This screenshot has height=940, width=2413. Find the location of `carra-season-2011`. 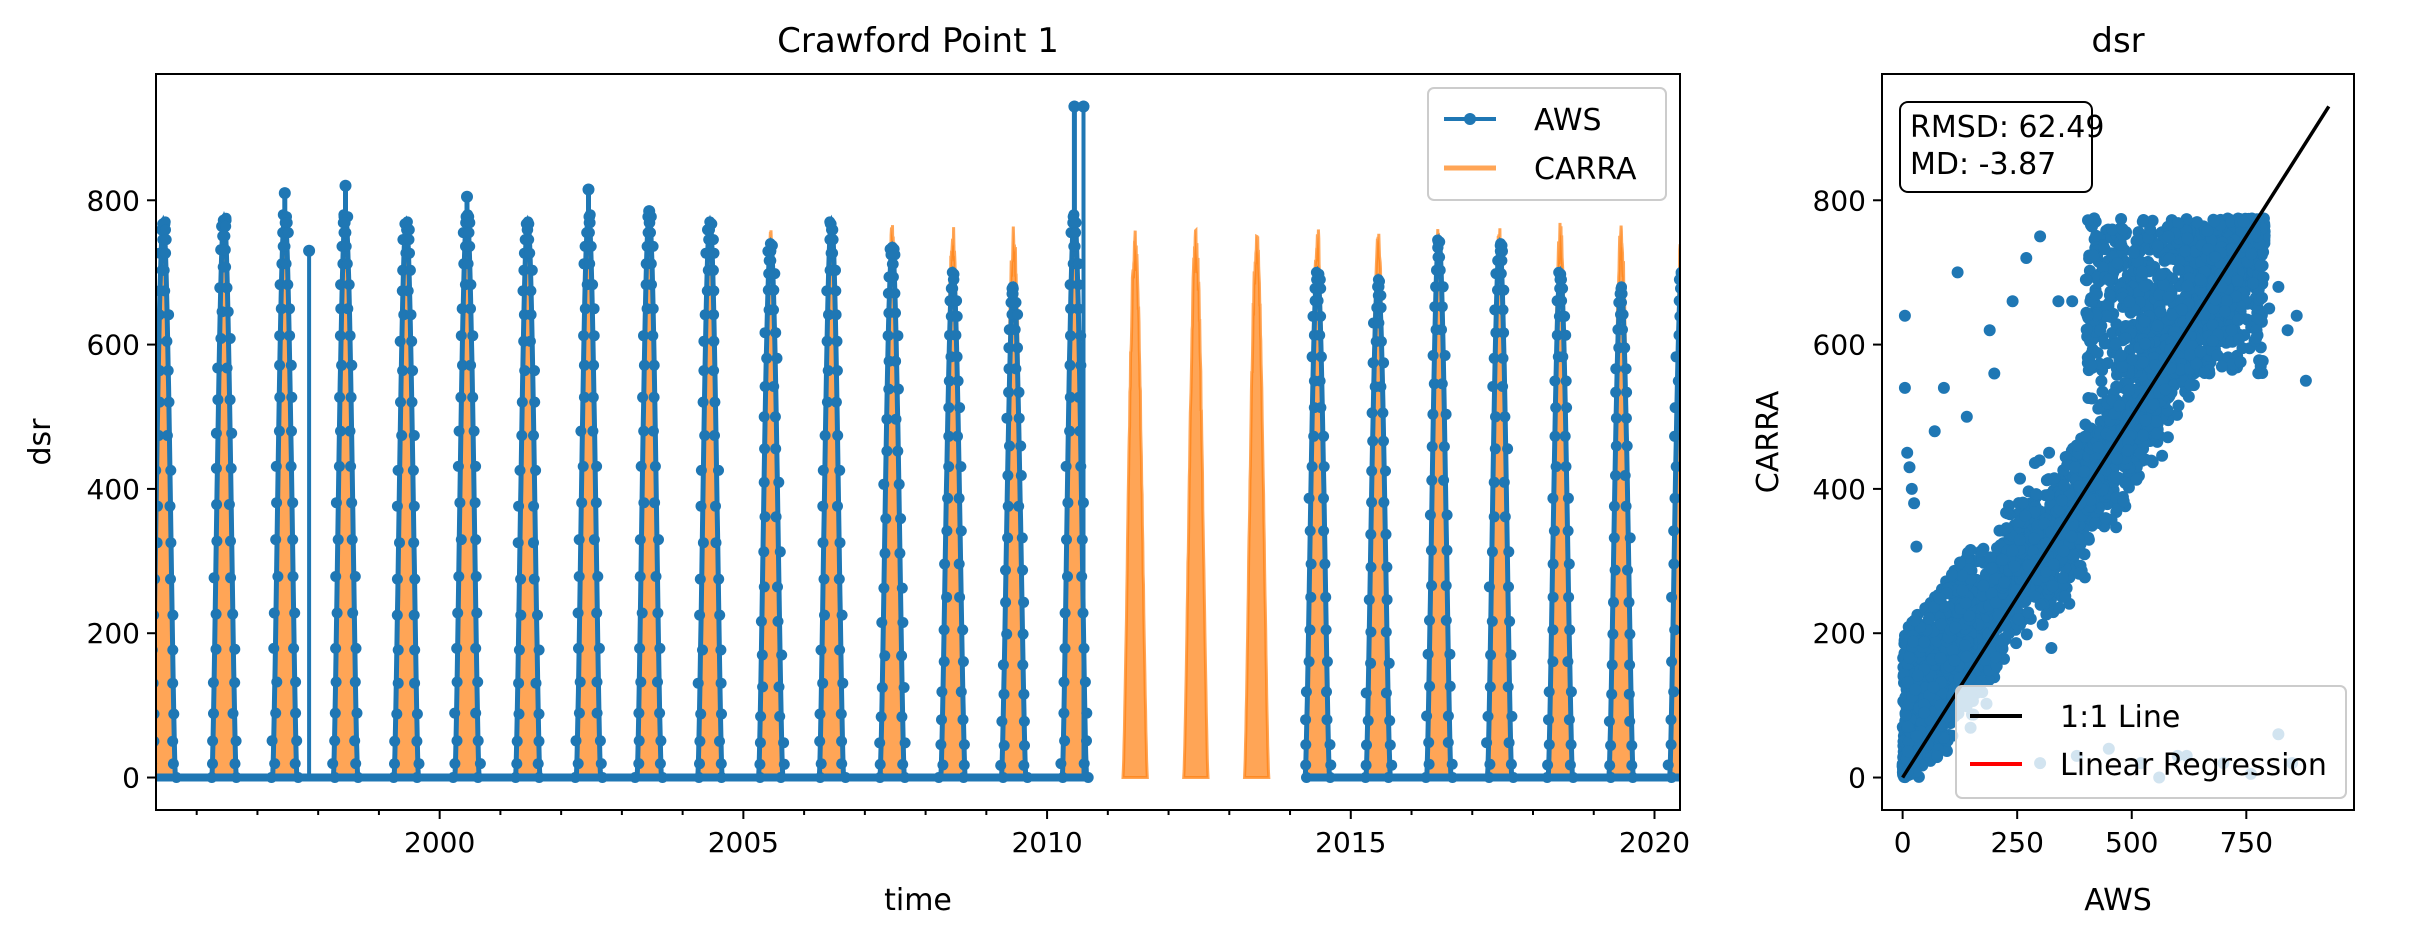

carra-season-2011 is located at coordinates (1135, 504).